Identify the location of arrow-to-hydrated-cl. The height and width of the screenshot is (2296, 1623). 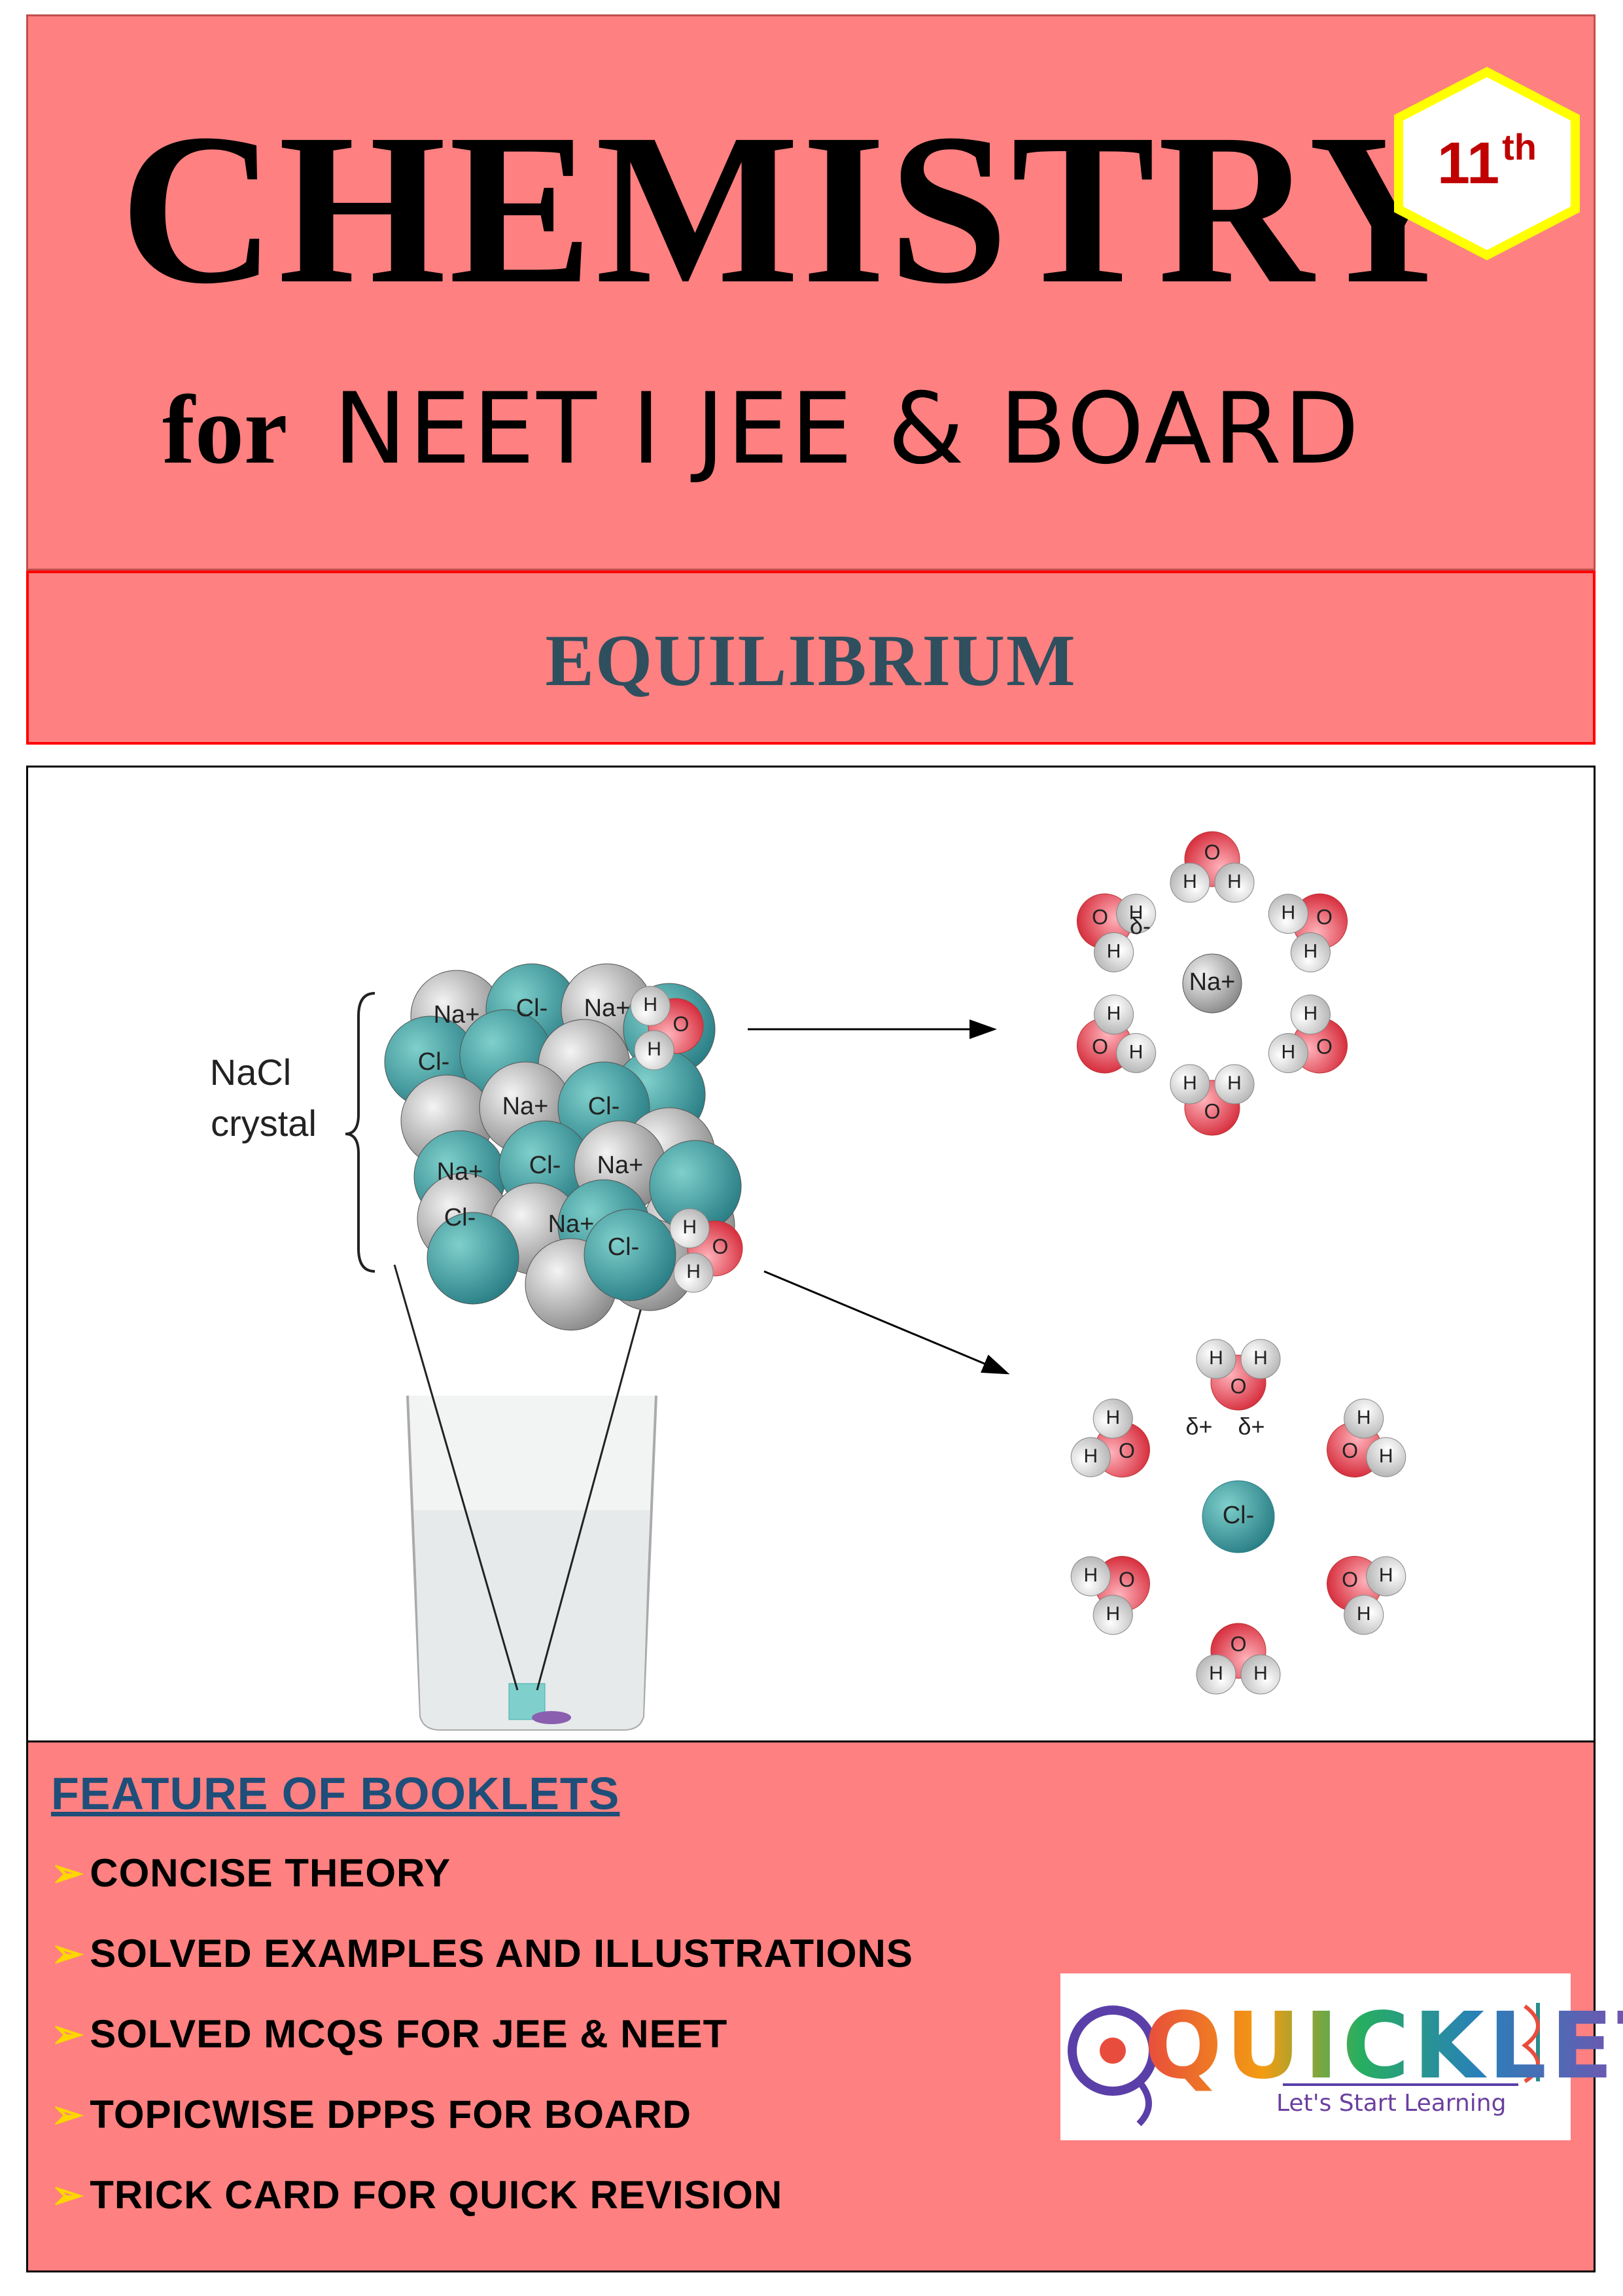
(887, 1322).